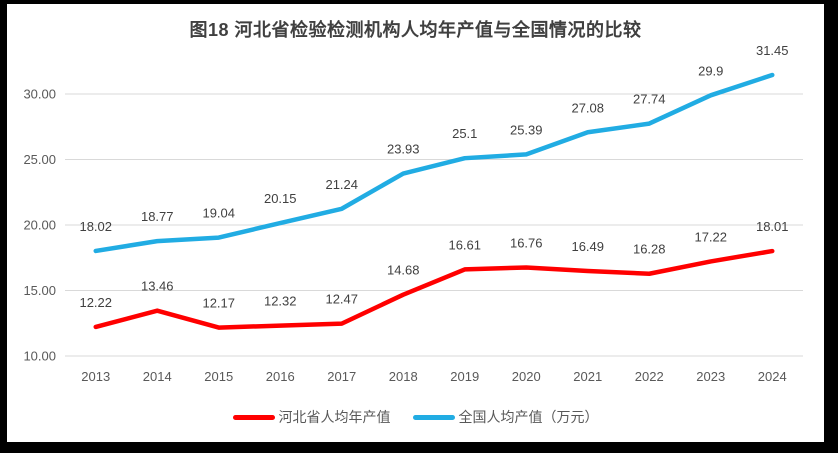 Image resolution: width=838 pixels, height=453 pixels. I want to click on y-axis-tick-label: 30.00, so click(39, 94).